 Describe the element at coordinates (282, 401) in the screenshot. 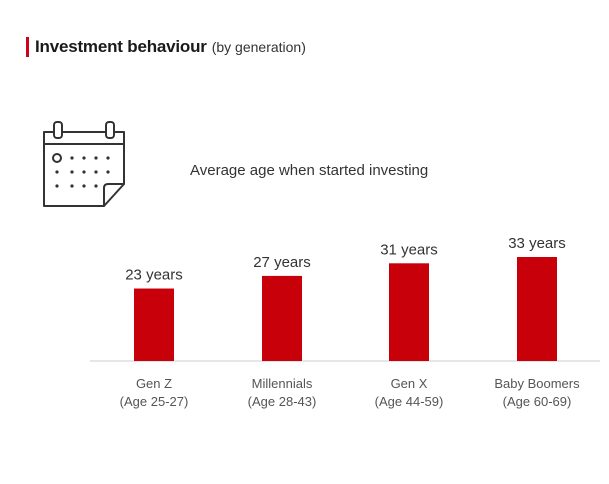

I see `category-sublabel-2: (Age 28-43)` at that location.